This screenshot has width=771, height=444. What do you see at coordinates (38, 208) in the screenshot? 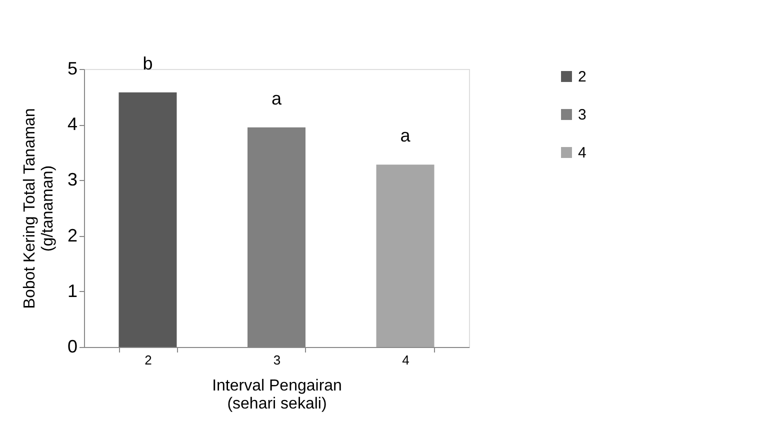
I see `y-axis-title: Bobot Kering Total Tanaman (g/tanaman)` at bounding box center [38, 208].